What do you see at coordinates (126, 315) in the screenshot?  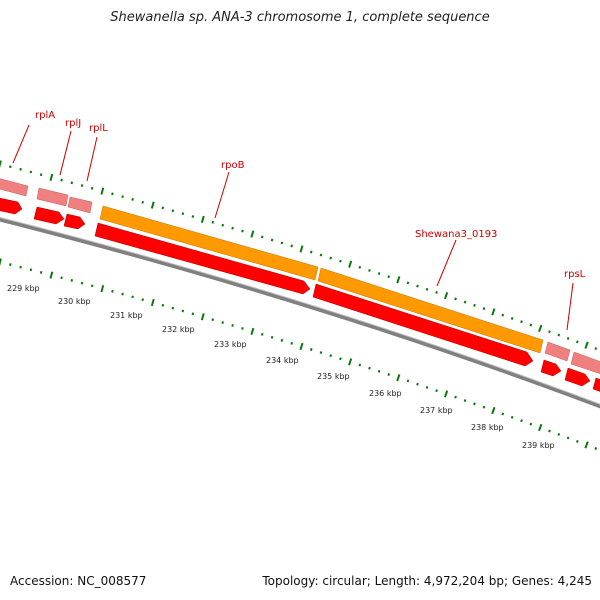 I see `kbp-label: 231 kbp` at bounding box center [126, 315].